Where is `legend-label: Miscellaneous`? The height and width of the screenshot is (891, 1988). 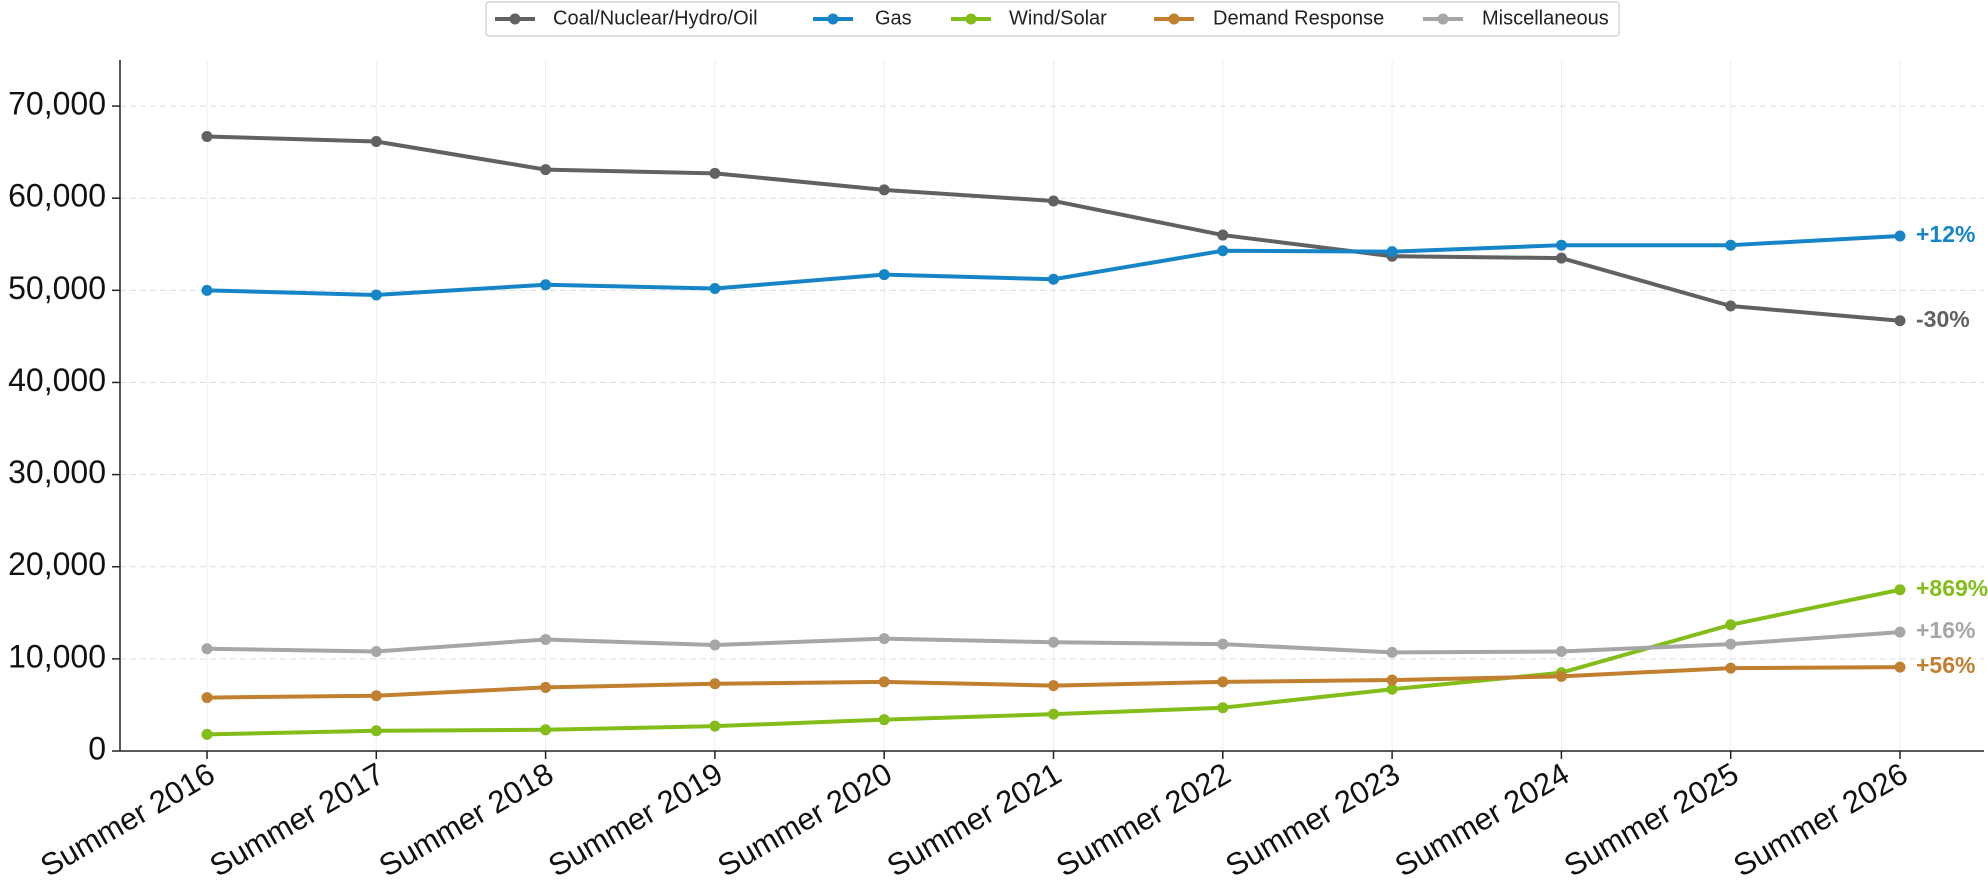
legend-label: Miscellaneous is located at coordinates (1545, 18).